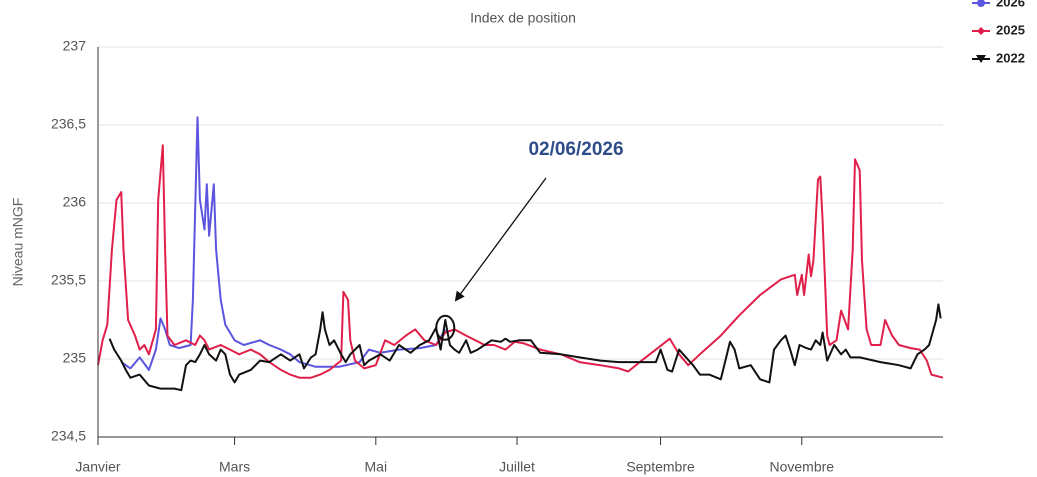 The height and width of the screenshot is (477, 1037). What do you see at coordinates (1010, 4) in the screenshot?
I see `legend-label: 2026` at bounding box center [1010, 4].